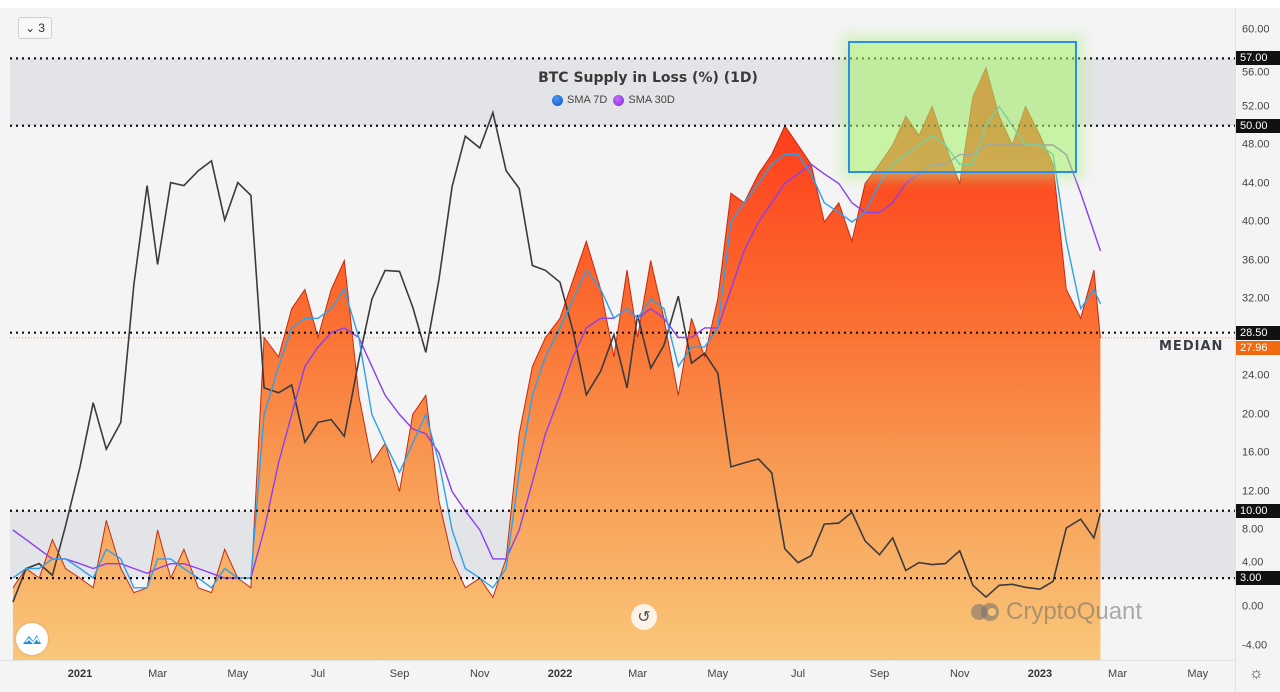 The height and width of the screenshot is (692, 1280). What do you see at coordinates (619, 100) in the screenshot?
I see `sma-30d-legend-dot` at bounding box center [619, 100].